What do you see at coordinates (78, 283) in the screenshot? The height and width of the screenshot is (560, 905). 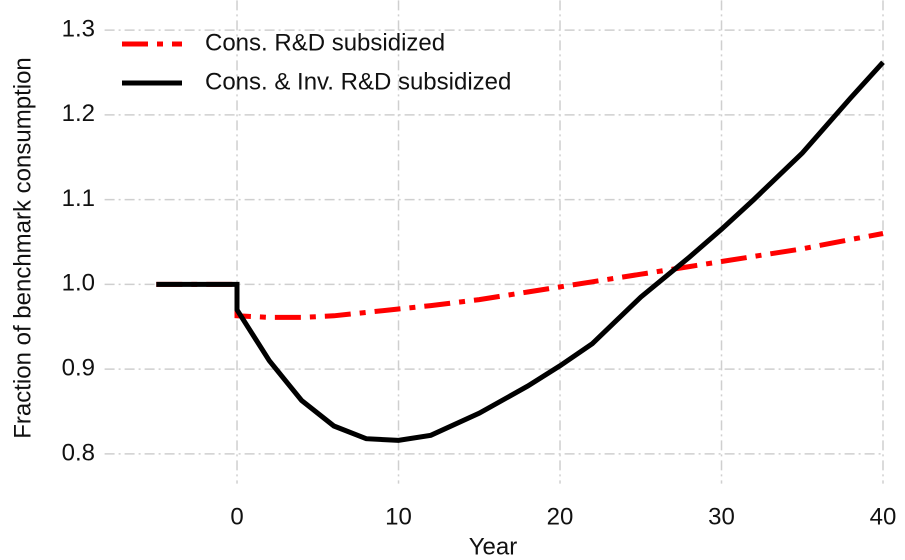 I see `y-tick-label: 1.0` at bounding box center [78, 283].